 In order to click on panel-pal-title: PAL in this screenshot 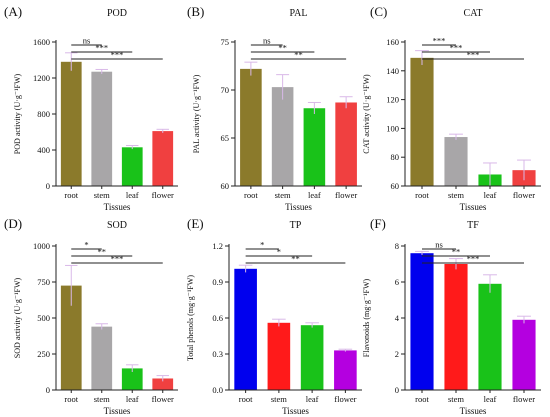, I will do `click(299, 13)`.